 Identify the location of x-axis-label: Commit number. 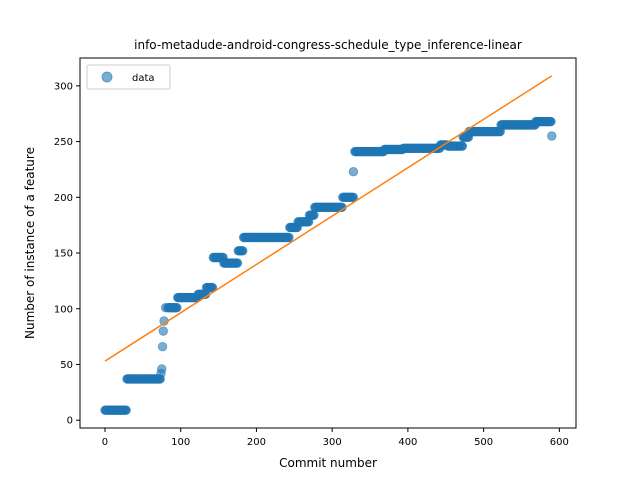
(328, 463).